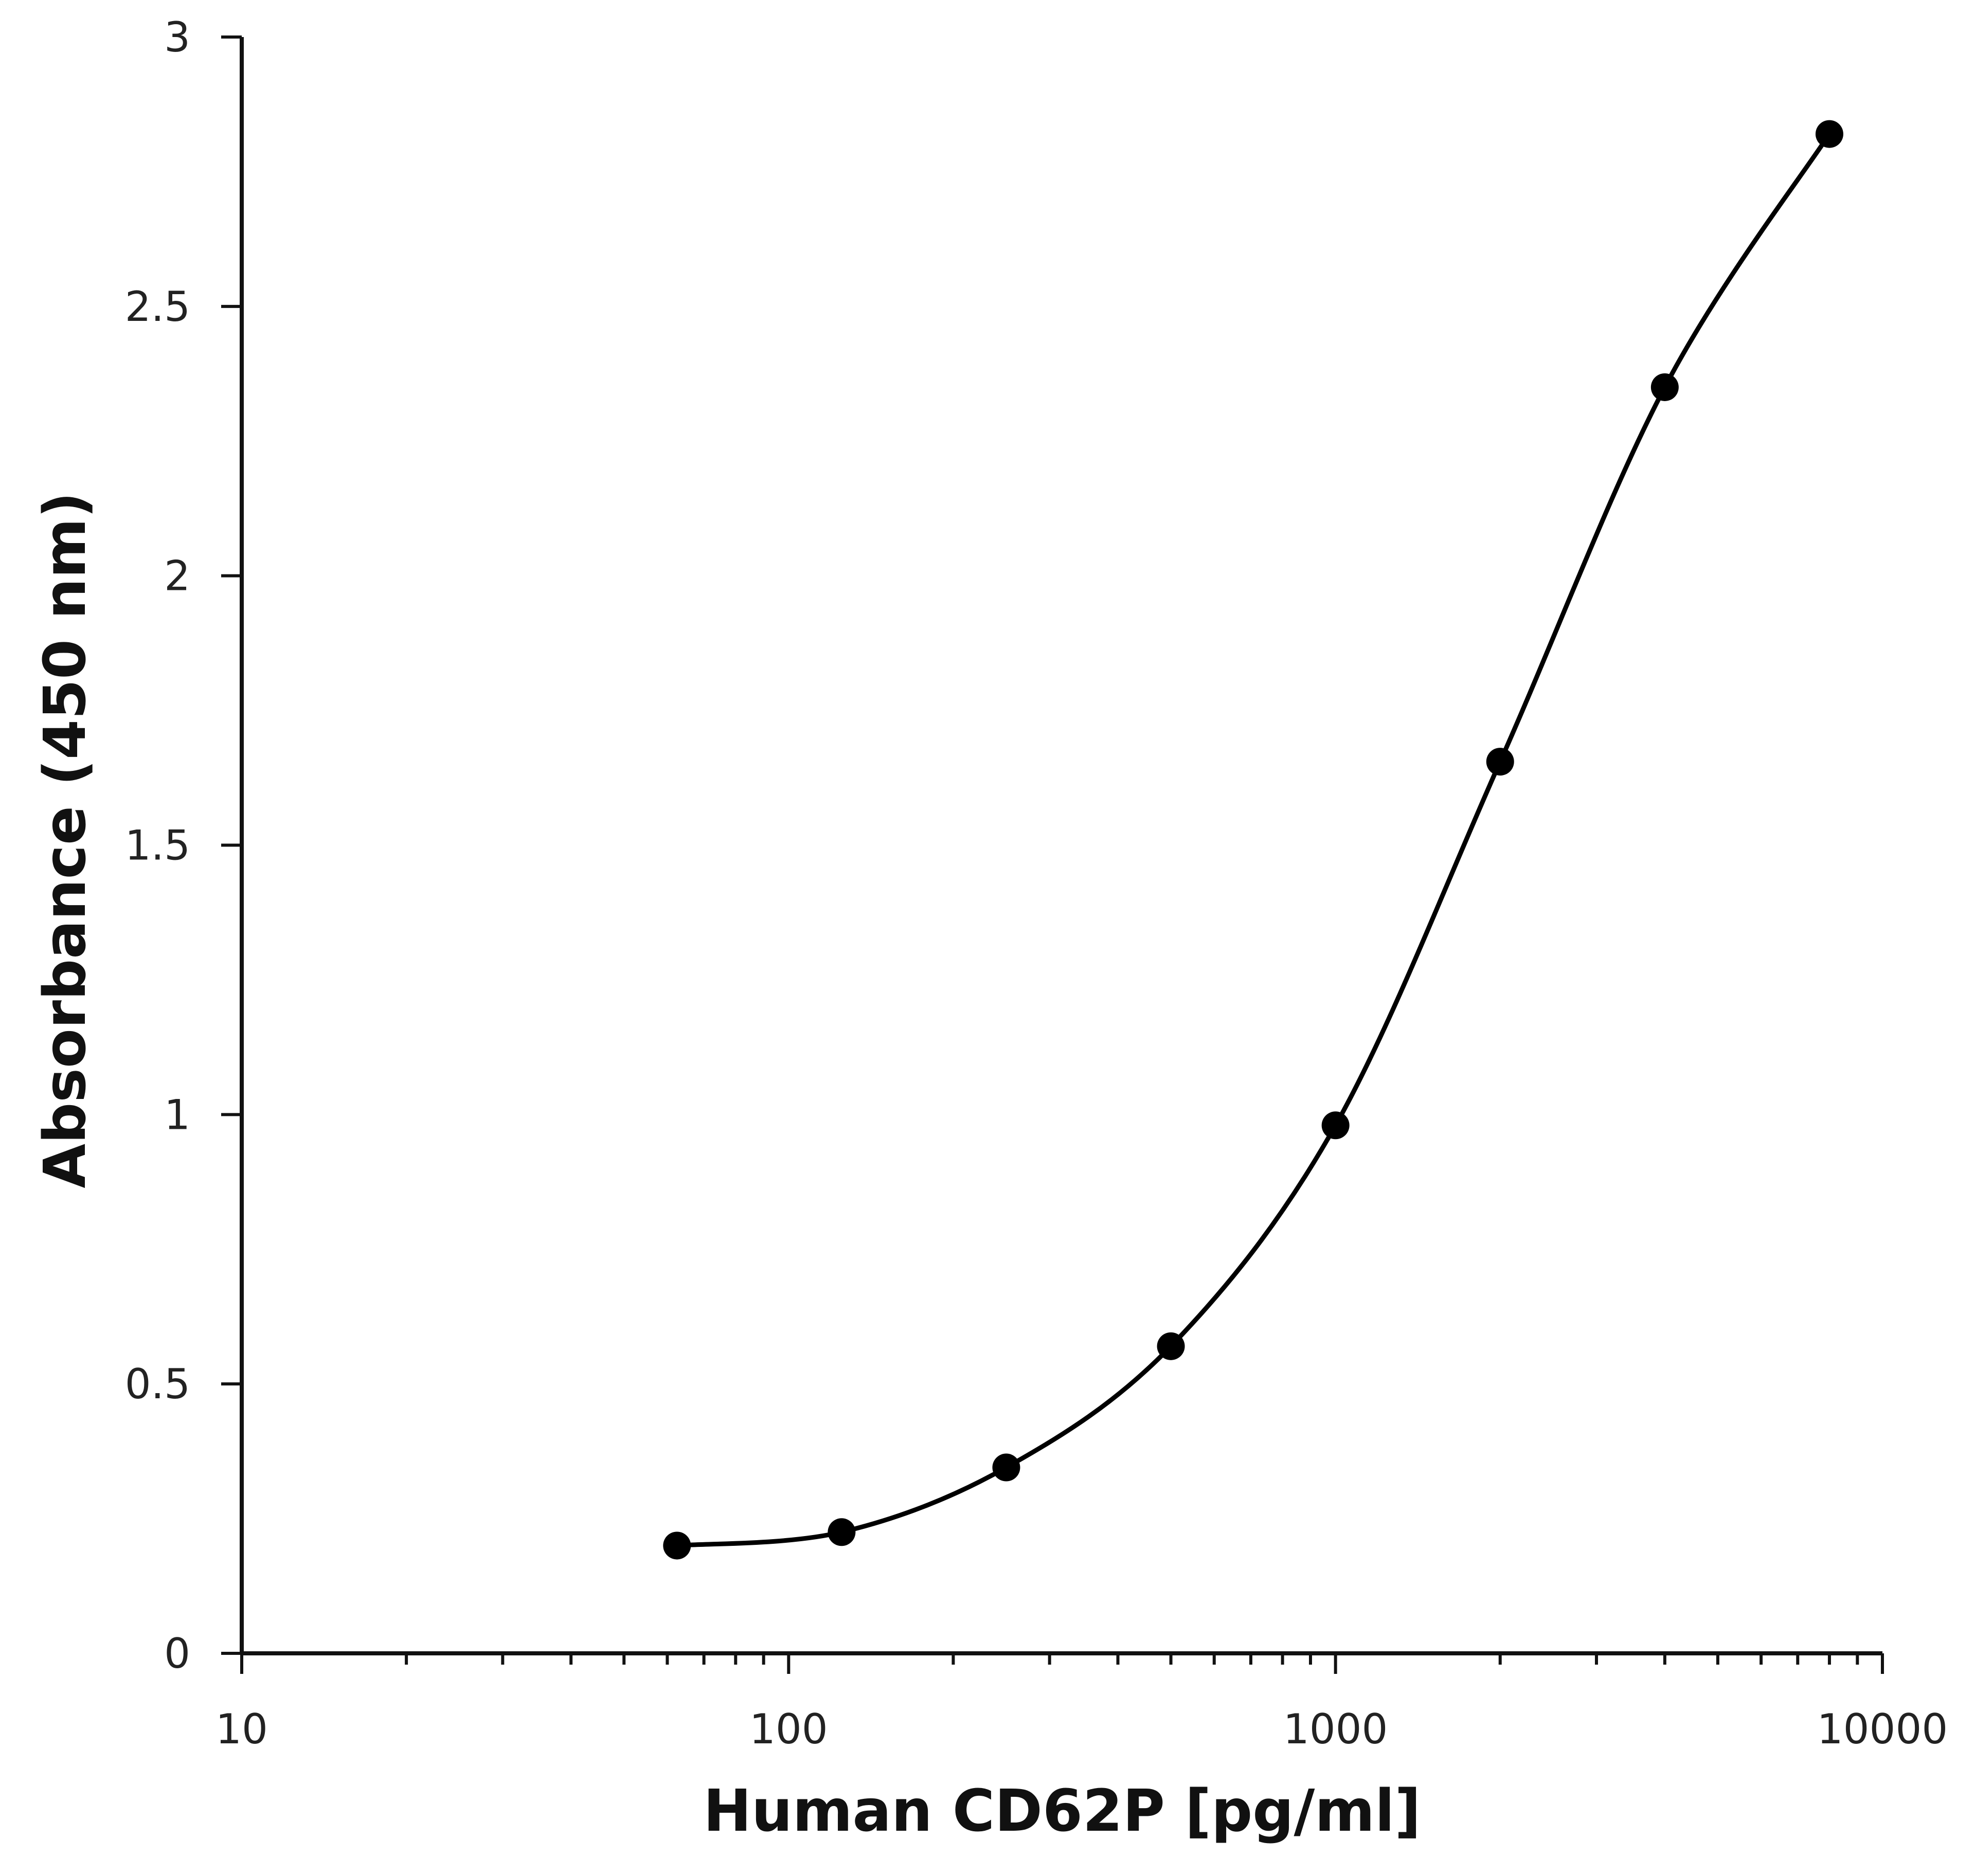 This screenshot has height=1876, width=1975. What do you see at coordinates (1335, 1729) in the screenshot?
I see `x-tick-label: 1000` at bounding box center [1335, 1729].